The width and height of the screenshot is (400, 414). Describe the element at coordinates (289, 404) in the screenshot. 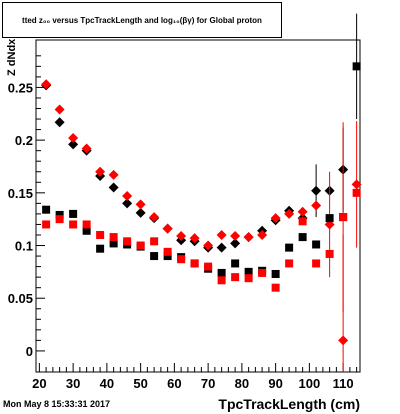

I see `x-axis-label: TpcTrackLength (cm)` at that location.